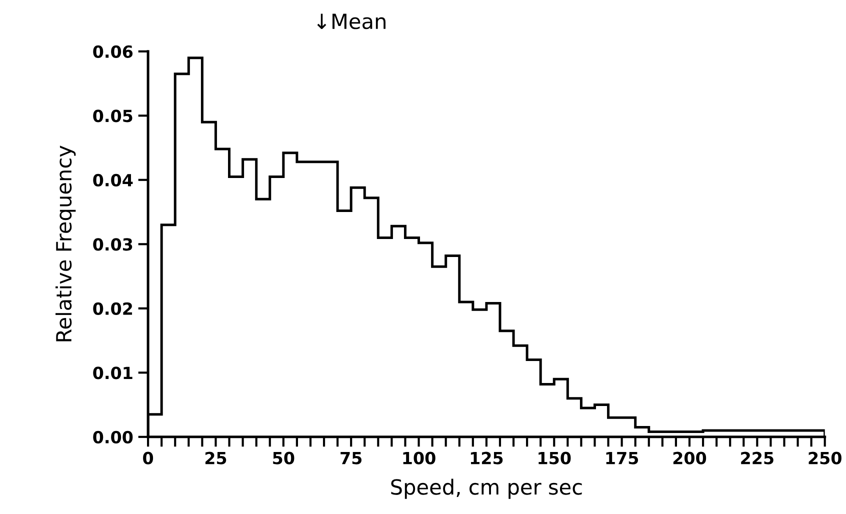 The width and height of the screenshot is (846, 514). I want to click on x-tick-label: 25, so click(215, 458).